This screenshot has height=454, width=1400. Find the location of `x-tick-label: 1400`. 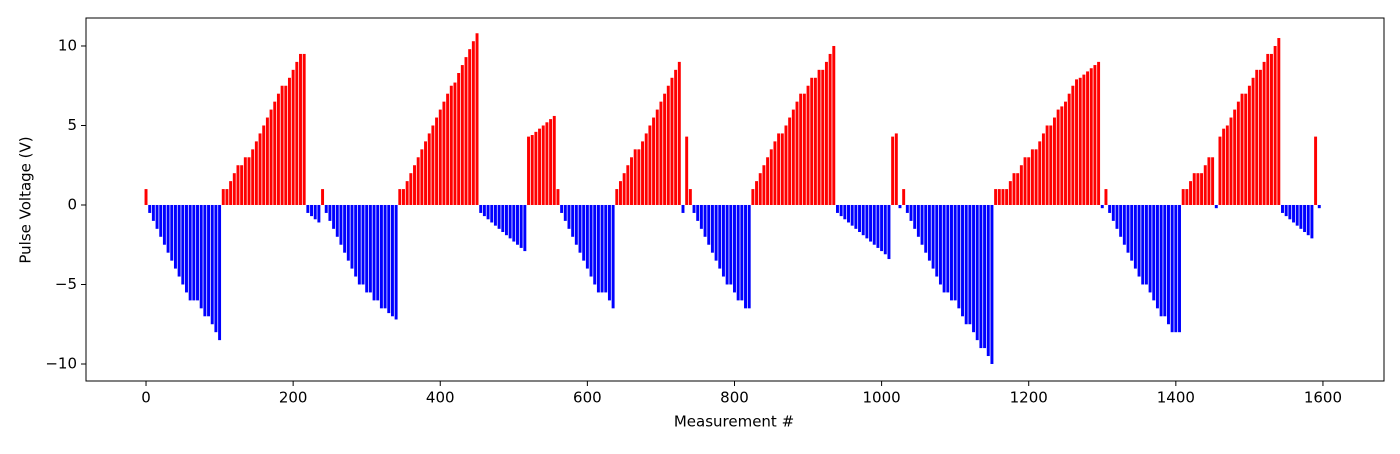

x-tick-label: 1400 is located at coordinates (1176, 398).